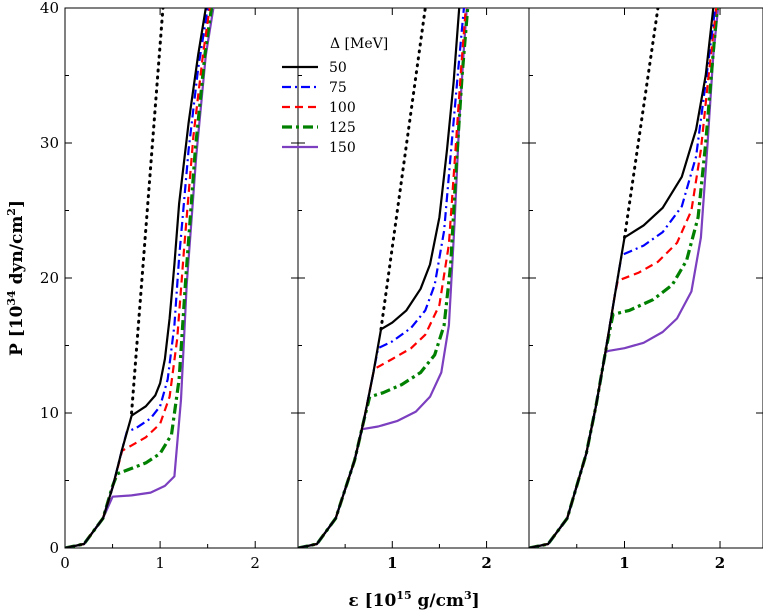 This screenshot has width=763, height=616. I want to click on y-axis-label-base: P [10, so click(17, 330).